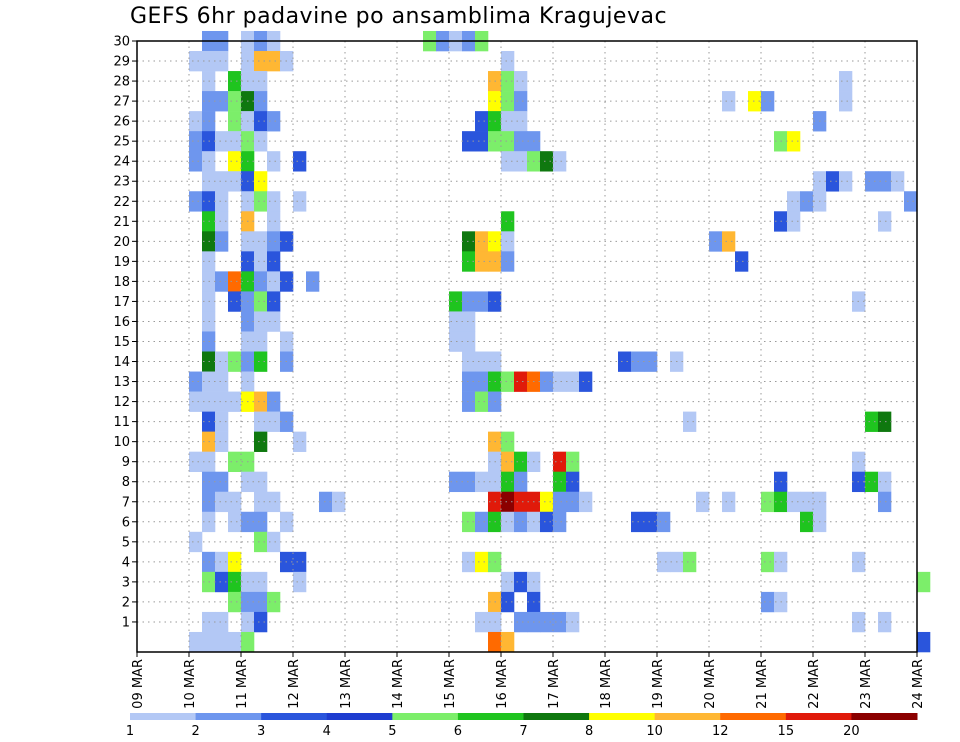 The width and height of the screenshot is (960, 742). What do you see at coordinates (121, 442) in the screenshot?
I see `y-tick-label: 10` at bounding box center [121, 442].